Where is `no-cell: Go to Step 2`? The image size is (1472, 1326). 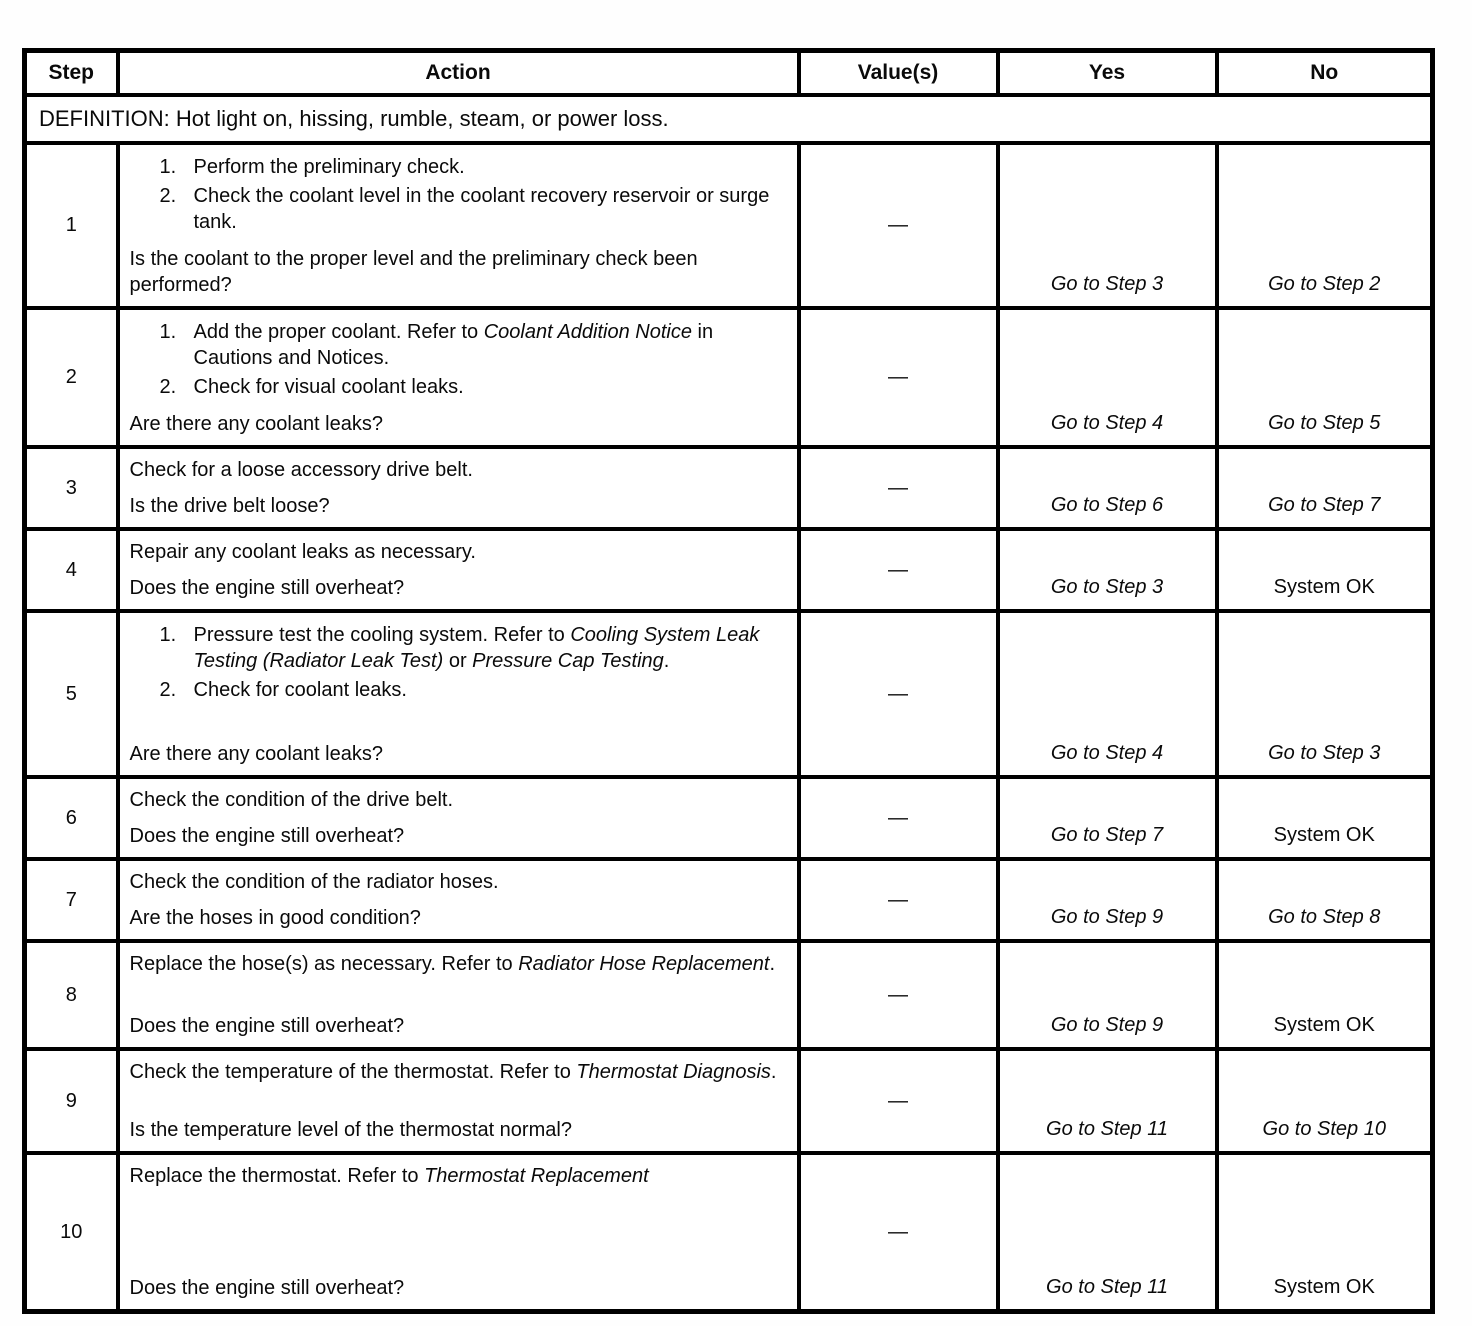 no-cell: Go to Step 2 is located at coordinates (1324, 225).